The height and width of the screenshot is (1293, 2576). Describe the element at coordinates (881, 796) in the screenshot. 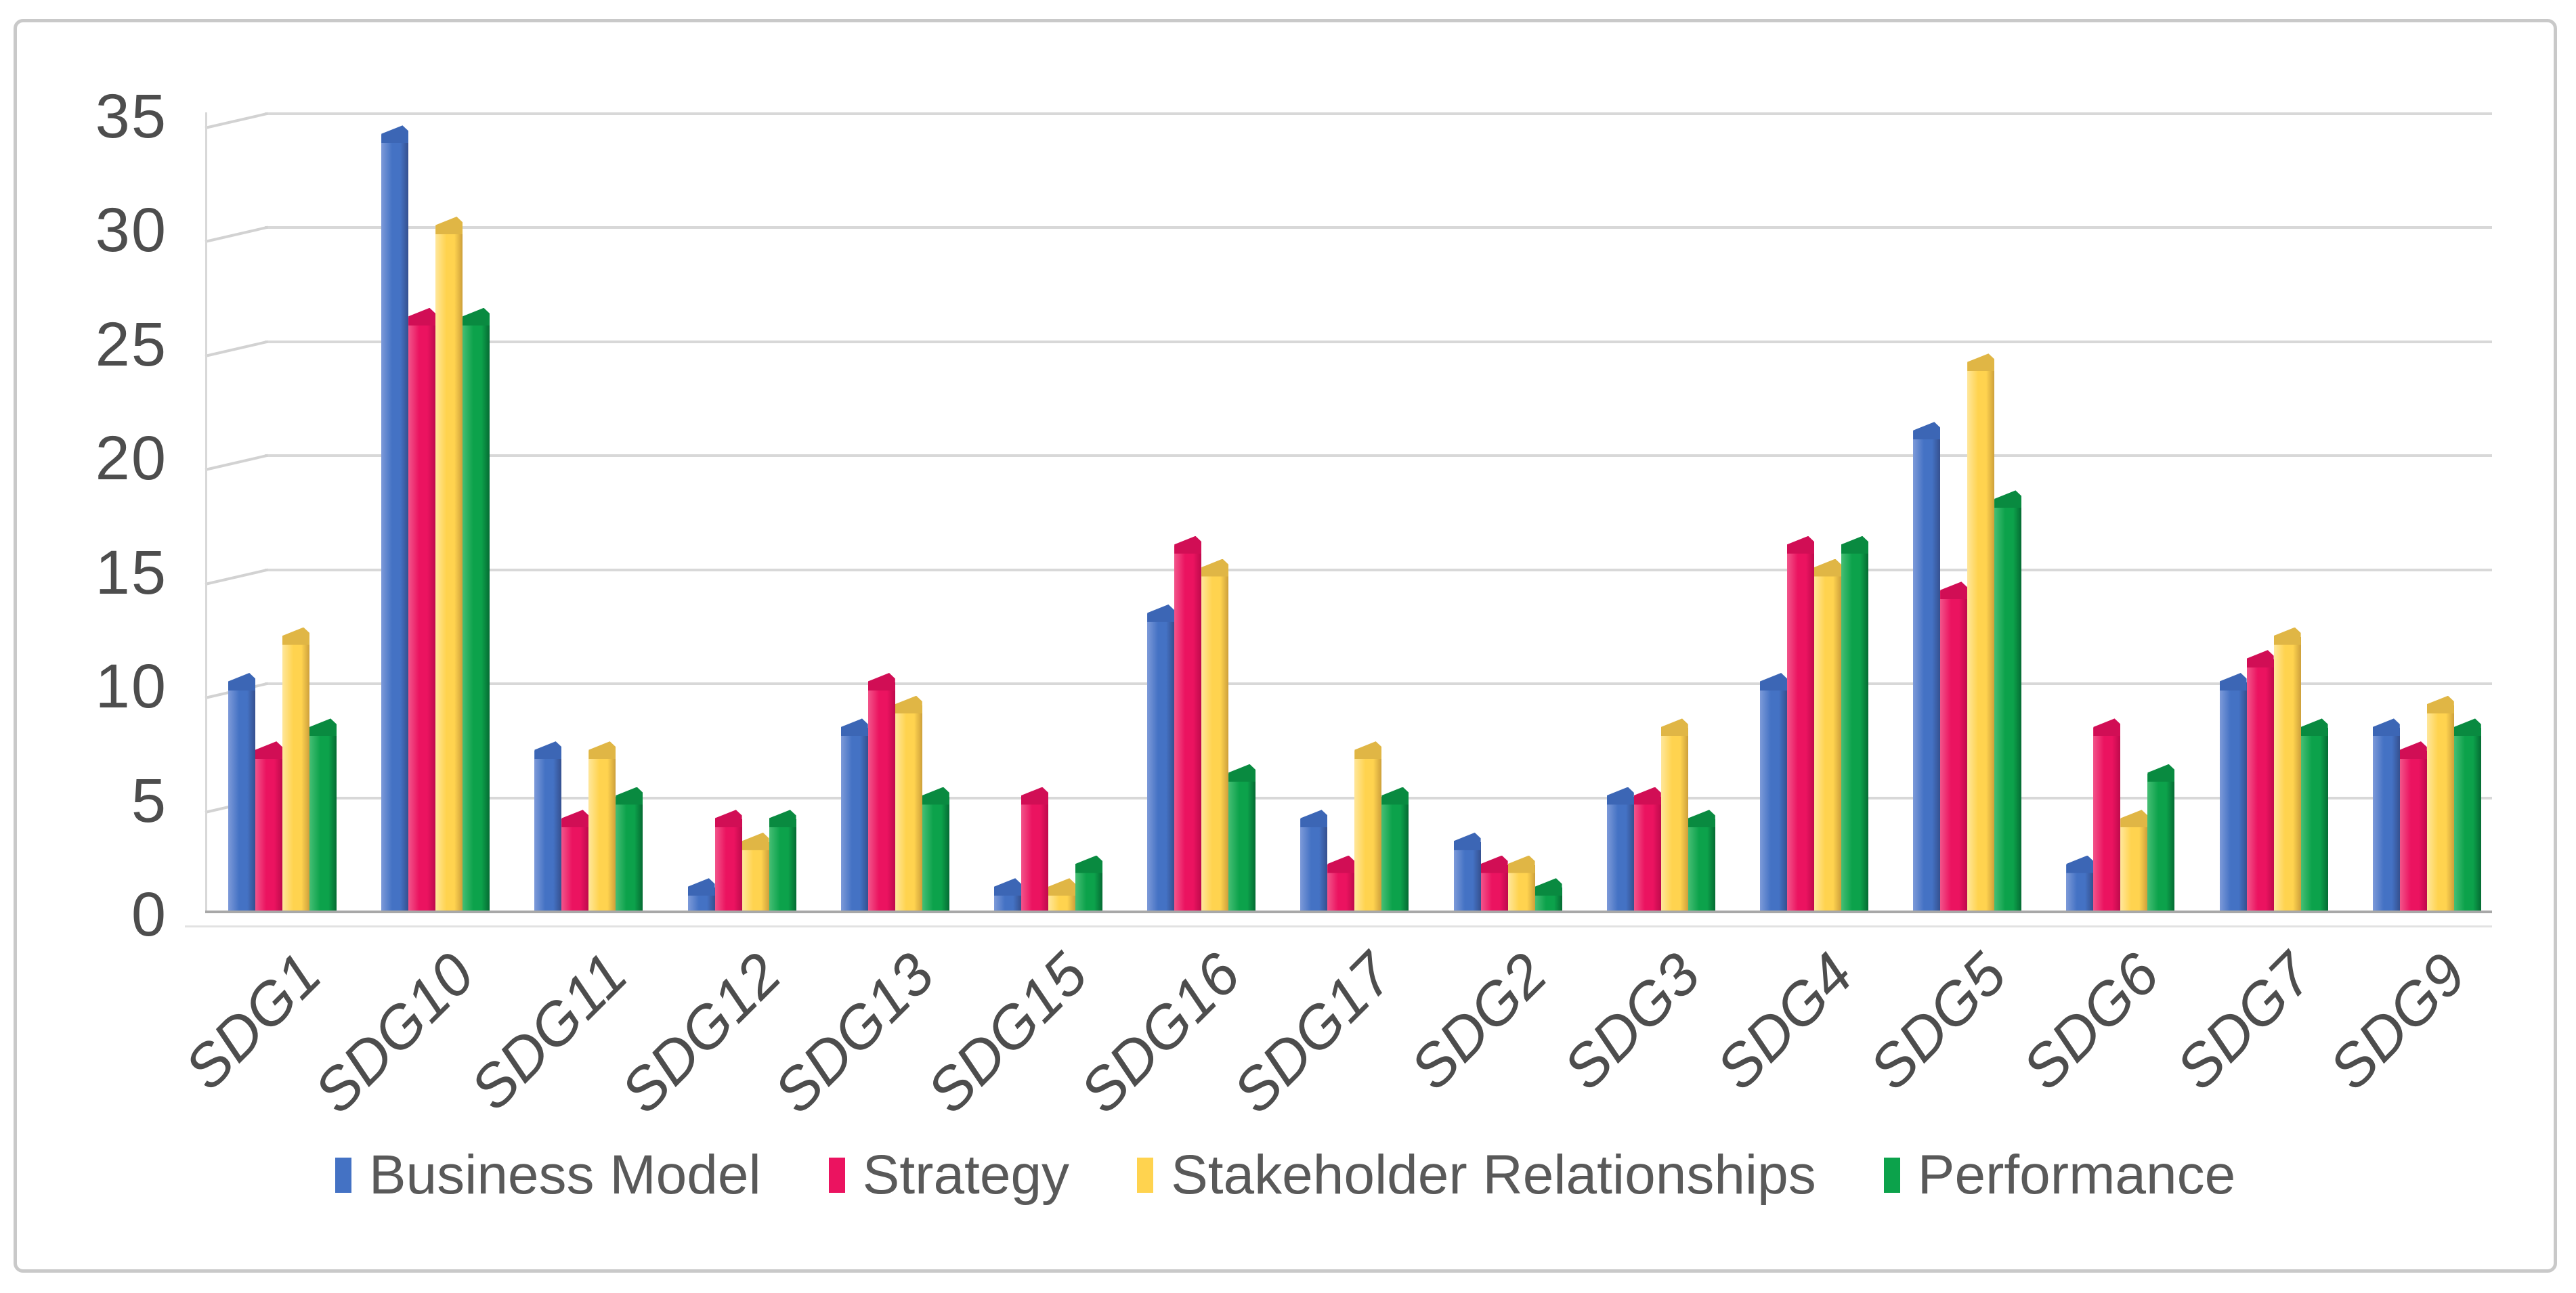

I see `bar-strategy-sdg13` at that location.